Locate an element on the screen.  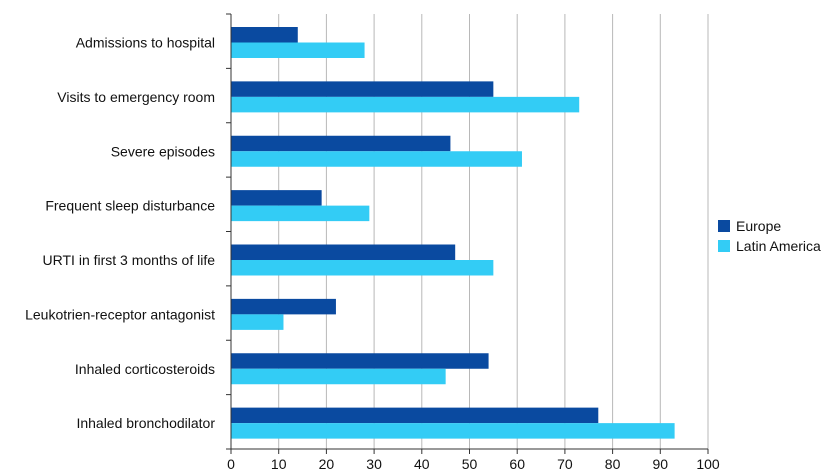
x-tick-label: 30 is located at coordinates (374, 463).